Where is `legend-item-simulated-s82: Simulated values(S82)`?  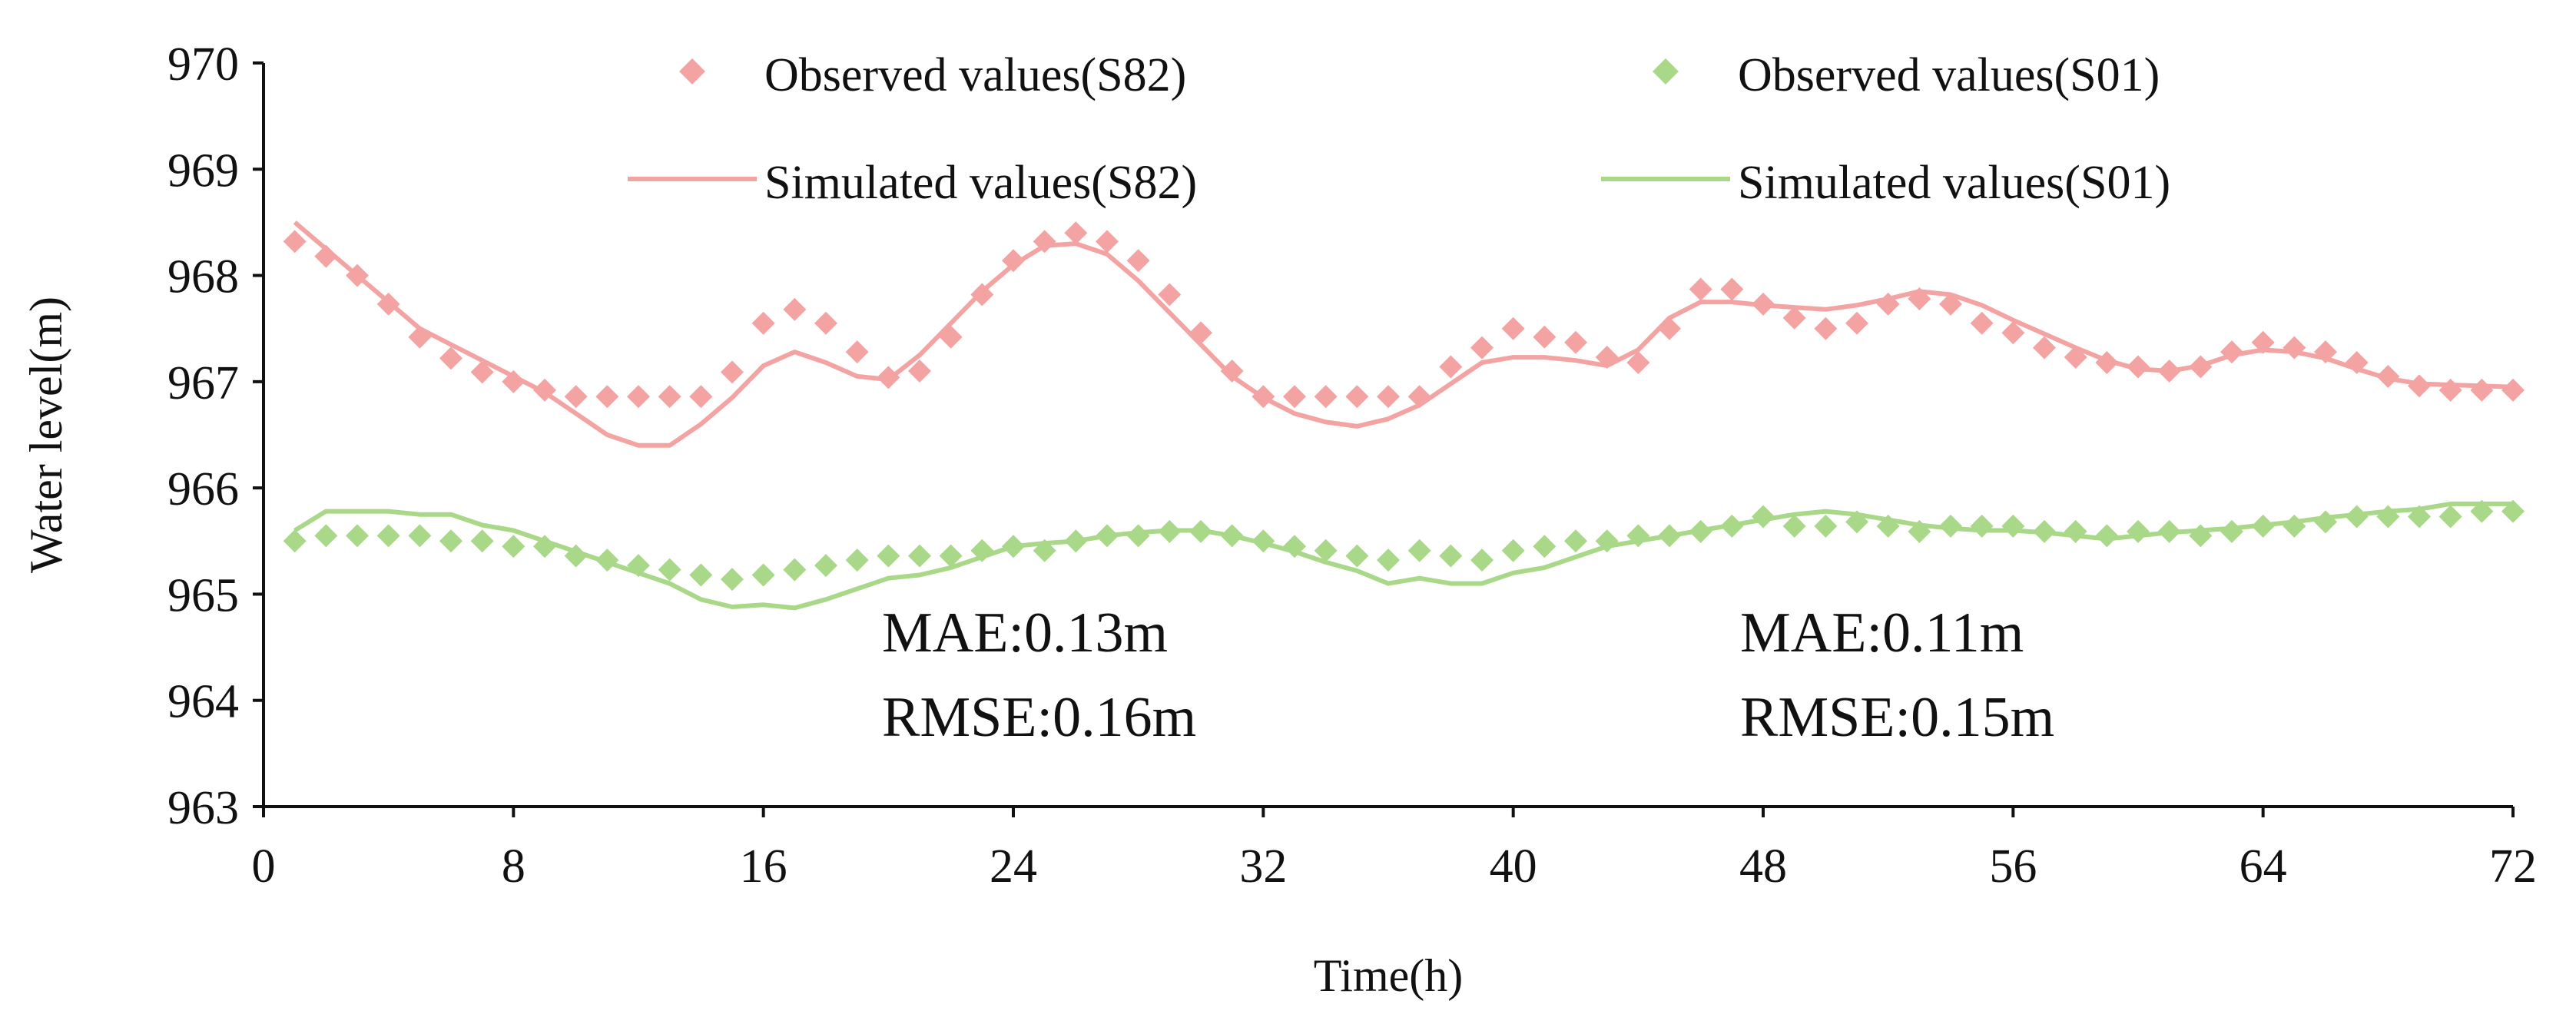 legend-item-simulated-s82: Simulated values(S82) is located at coordinates (912, 183).